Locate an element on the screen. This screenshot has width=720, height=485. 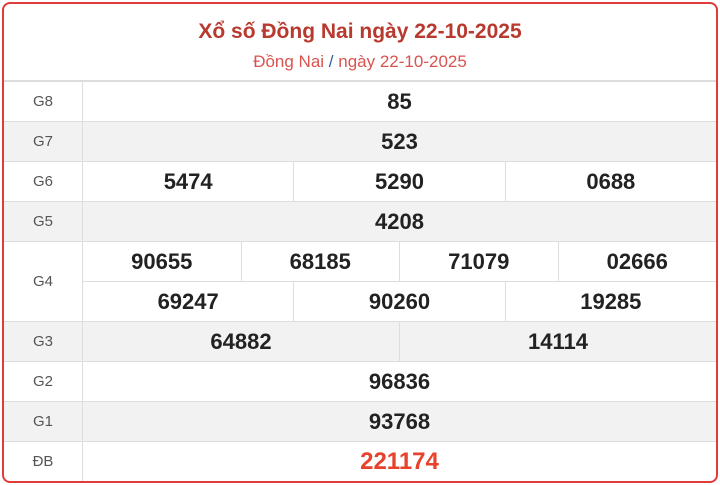
prize-number: 96836 is located at coordinates (399, 381).